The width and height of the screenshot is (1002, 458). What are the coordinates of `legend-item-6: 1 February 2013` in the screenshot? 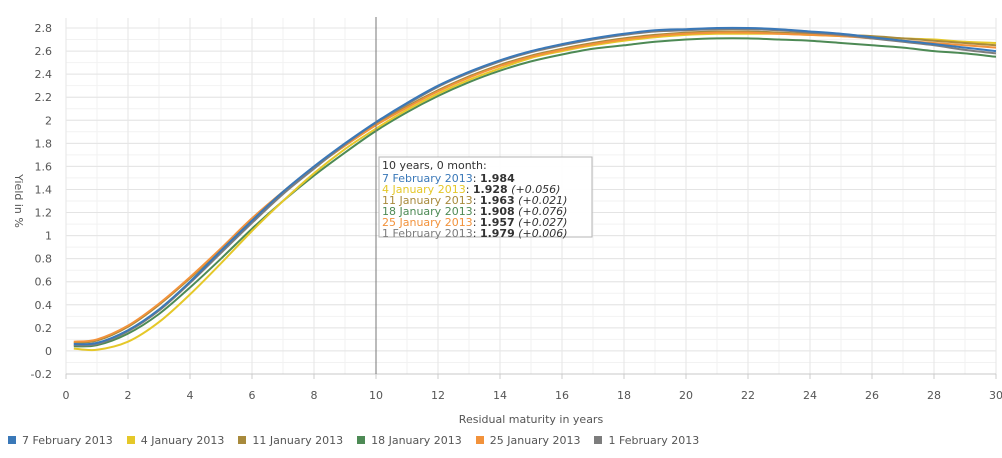 It's located at (646, 440).